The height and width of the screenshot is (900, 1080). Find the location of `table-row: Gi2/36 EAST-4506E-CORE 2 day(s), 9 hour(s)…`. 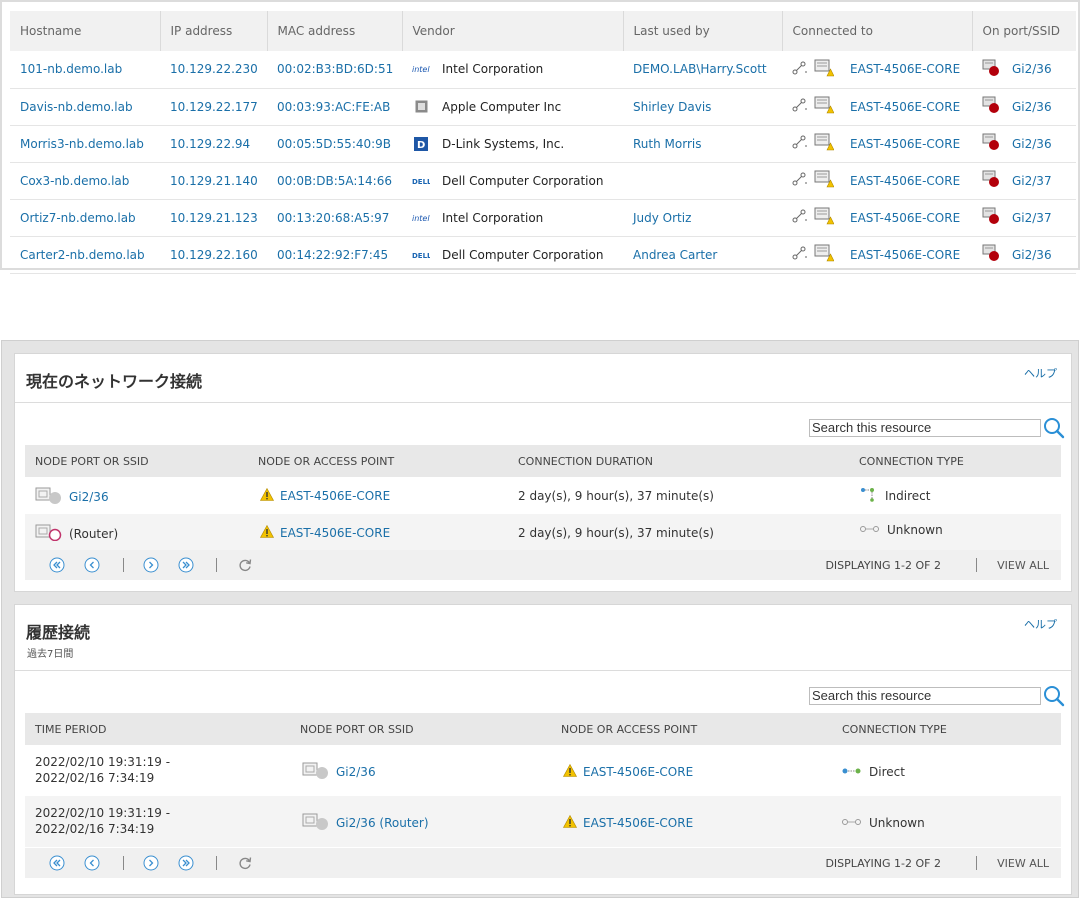

table-row: Gi2/36 EAST-4506E-CORE 2 day(s), 9 hour(s)… is located at coordinates (543, 495).